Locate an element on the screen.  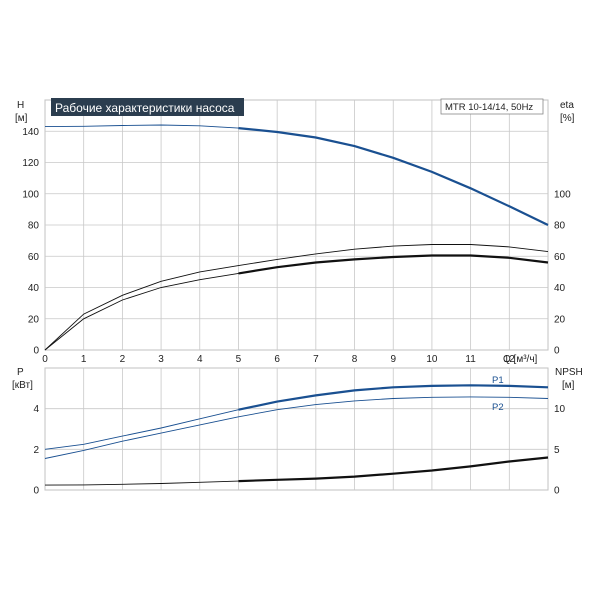
top-left-tick-label: 80 is located at coordinates (34, 226).